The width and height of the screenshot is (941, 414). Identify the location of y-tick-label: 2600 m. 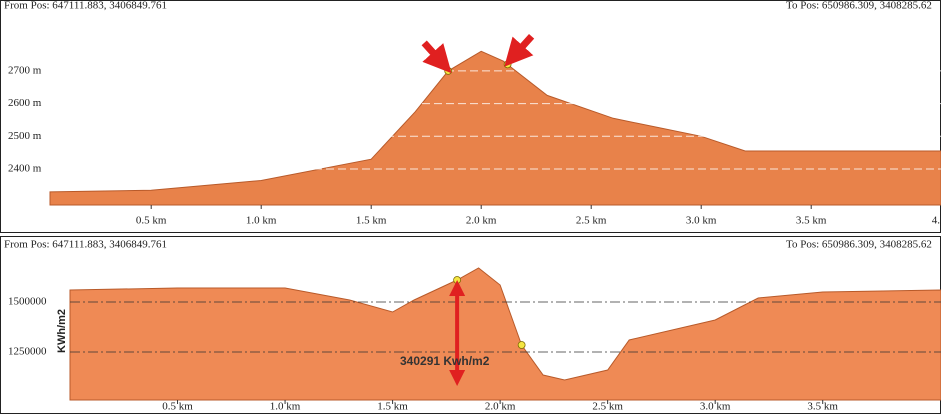
(25, 103).